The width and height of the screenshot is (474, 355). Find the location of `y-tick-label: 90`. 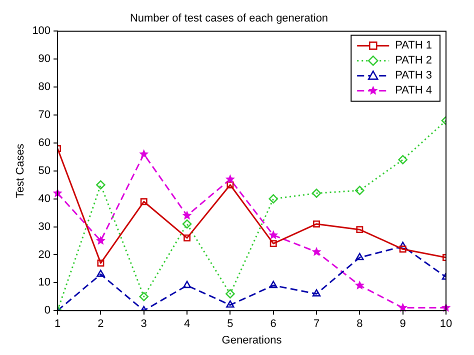

y-tick-label: 90 is located at coordinates (44, 59).